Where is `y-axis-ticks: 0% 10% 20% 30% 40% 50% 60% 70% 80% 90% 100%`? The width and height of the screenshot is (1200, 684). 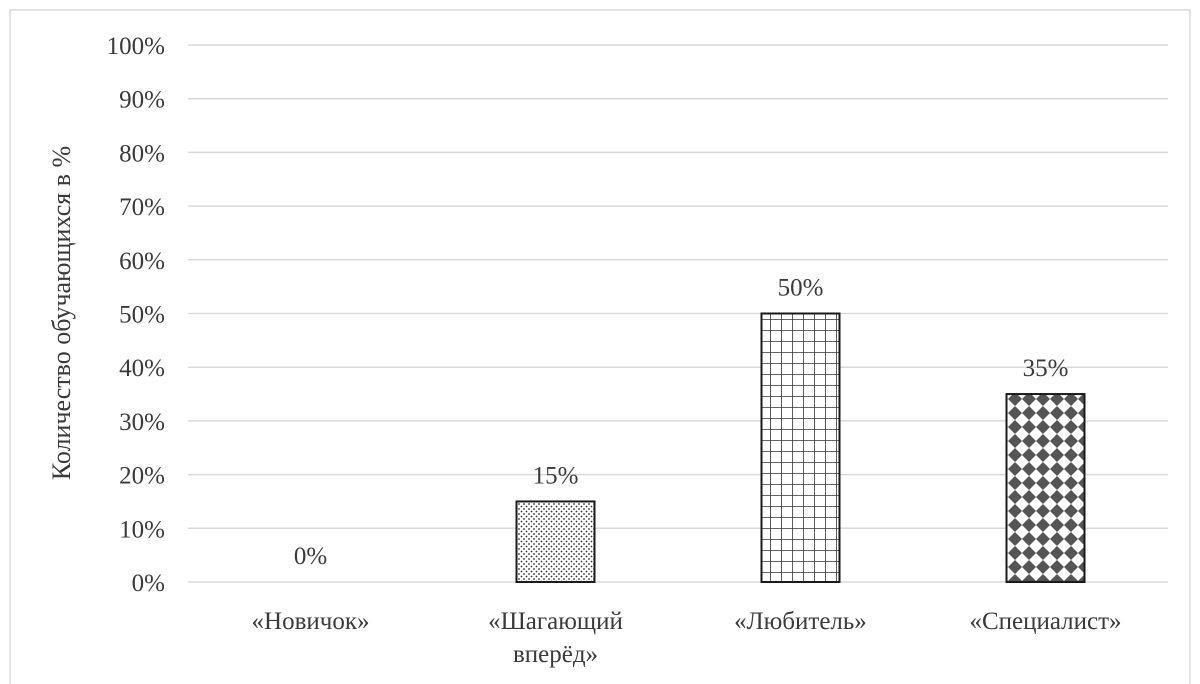 y-axis-ticks: 0% 10% 20% 30% 40% 50% 60% 70% 80% 90% 100% is located at coordinates (136, 315).